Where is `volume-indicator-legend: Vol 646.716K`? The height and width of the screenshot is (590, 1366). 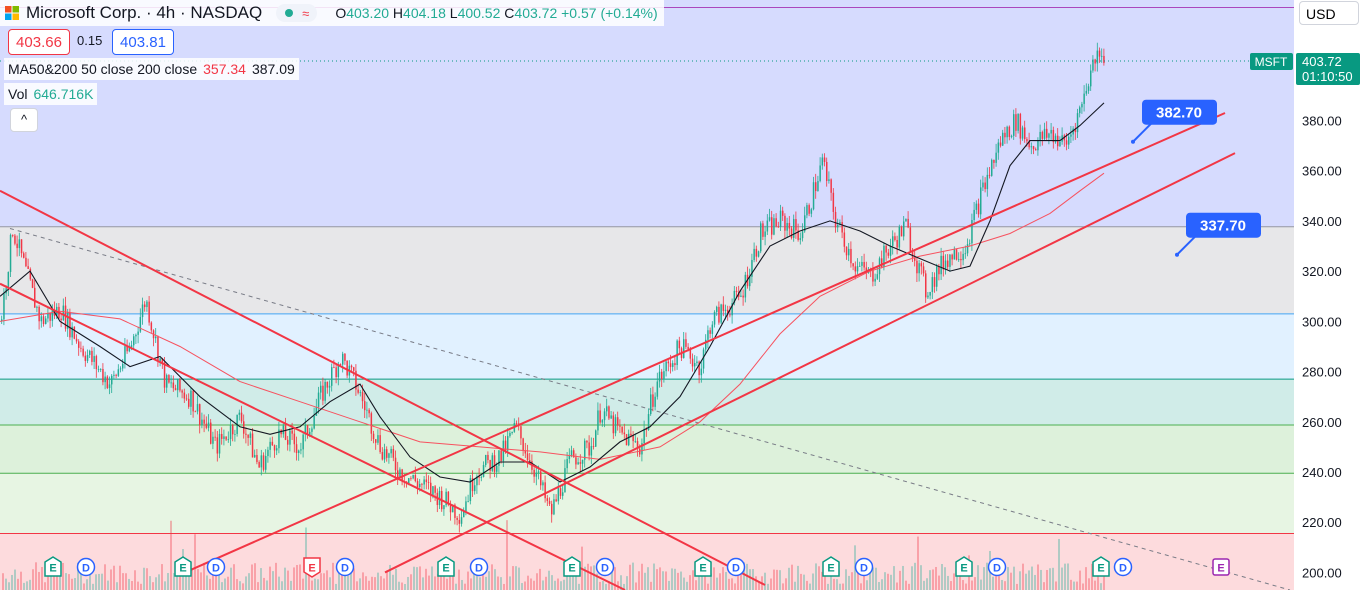
volume-indicator-legend: Vol 646.716K is located at coordinates (51, 94).